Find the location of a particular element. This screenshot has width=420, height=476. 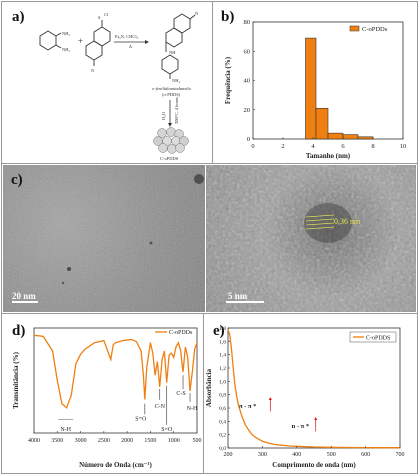

uv-x-tick-label: 300 is located at coordinates (262, 455).